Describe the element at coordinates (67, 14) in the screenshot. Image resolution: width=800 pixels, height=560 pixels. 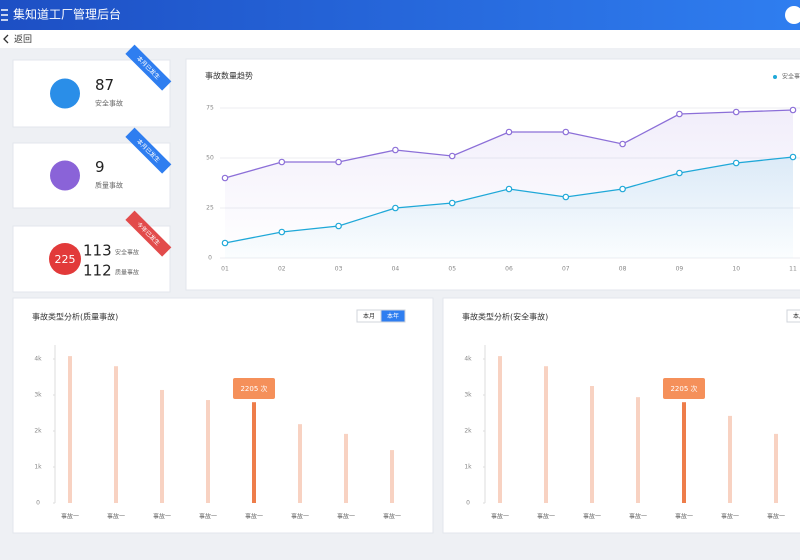
I see `app-title: 集知道工厂管理后台` at that location.